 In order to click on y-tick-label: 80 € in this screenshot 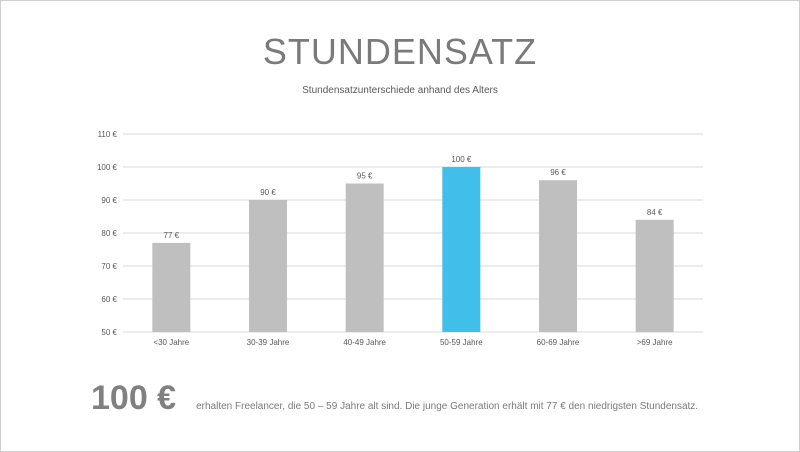, I will do `click(109, 233)`.